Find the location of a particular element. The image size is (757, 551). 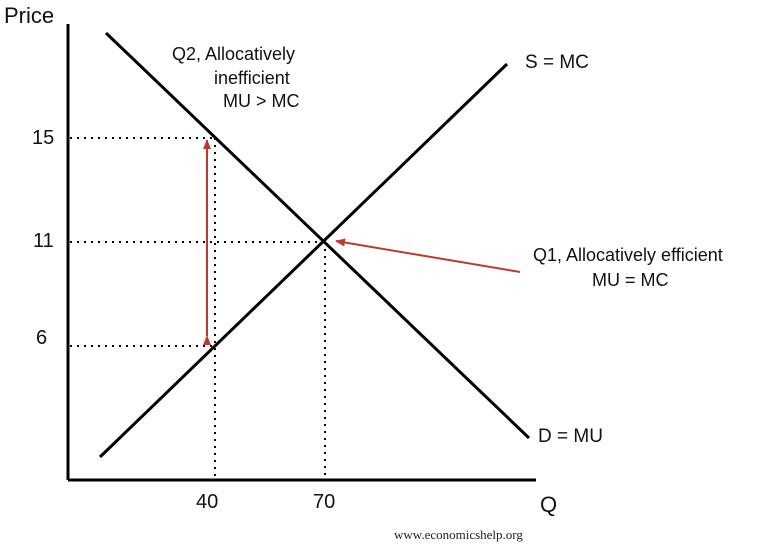

equilibrium-pointer-arrow is located at coordinates (428, 255).